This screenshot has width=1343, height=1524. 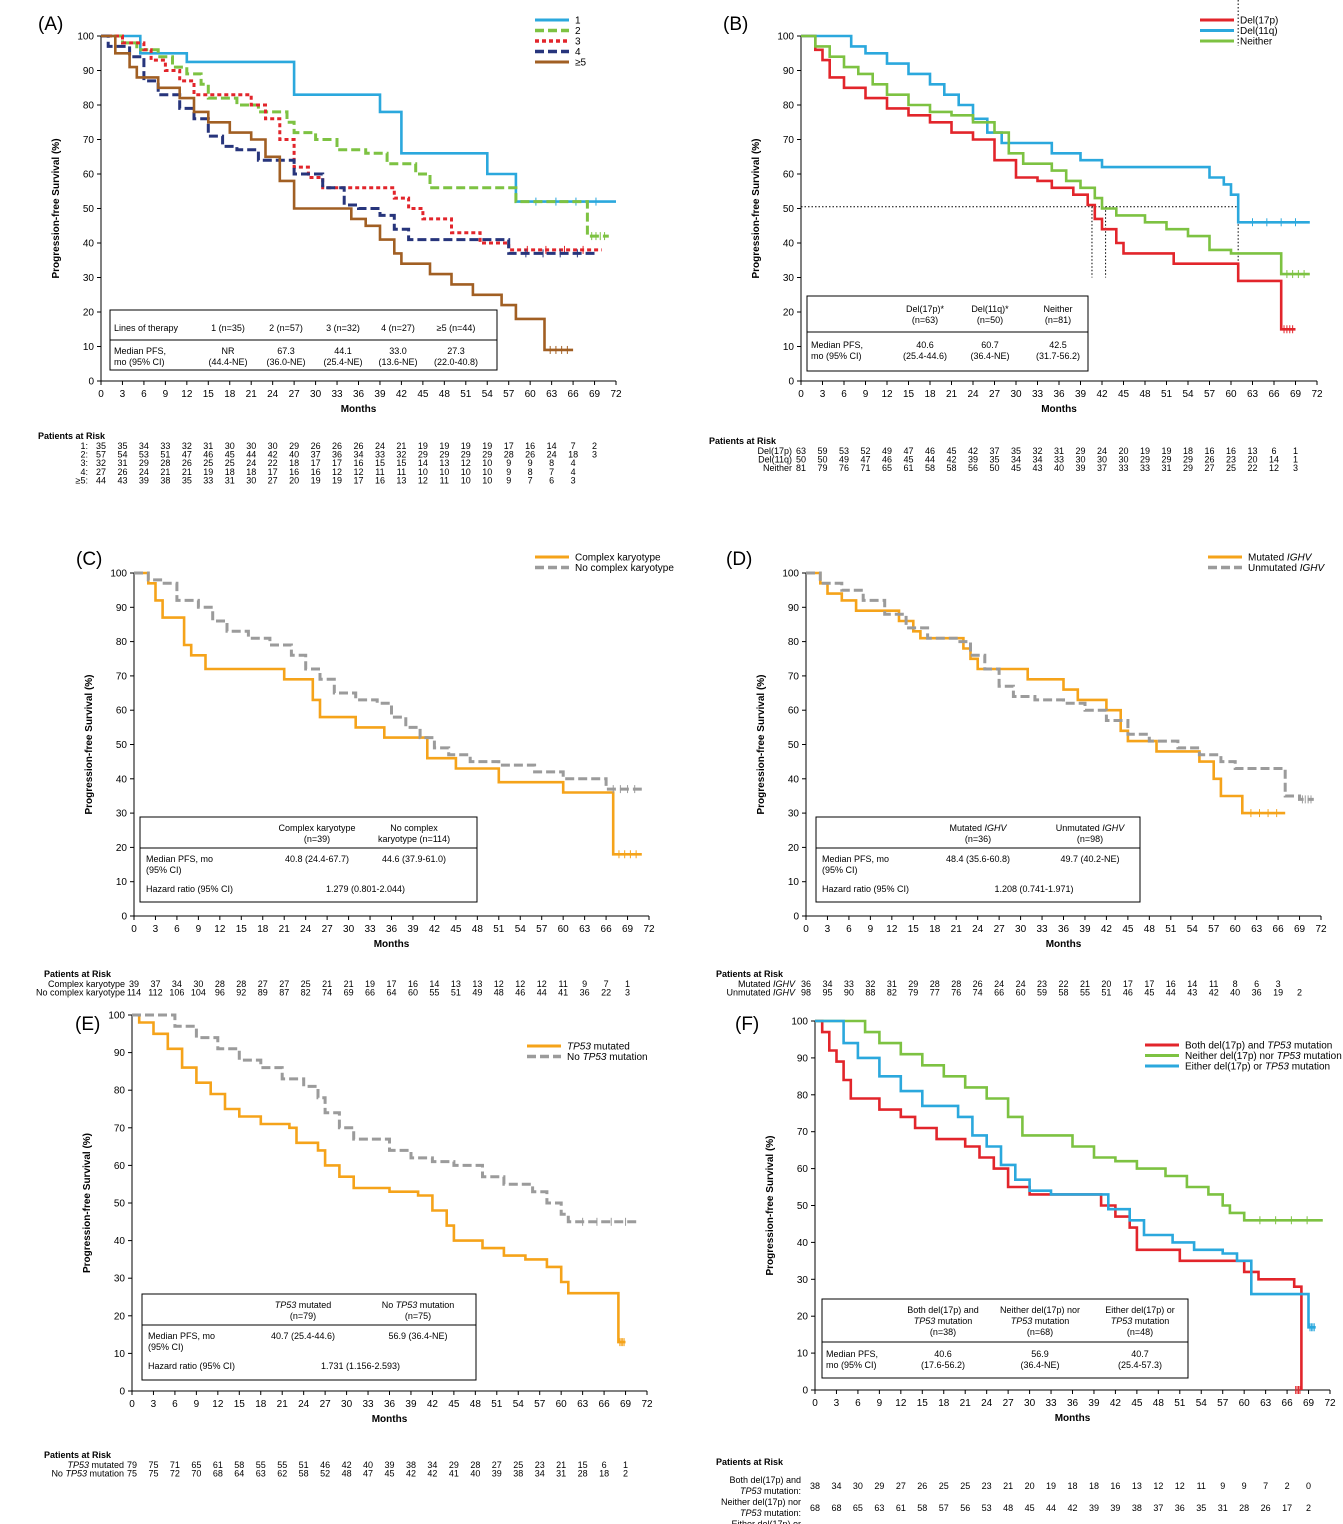 What do you see at coordinates (1140, 1354) in the screenshot?
I see `table-value: 40.7` at bounding box center [1140, 1354].